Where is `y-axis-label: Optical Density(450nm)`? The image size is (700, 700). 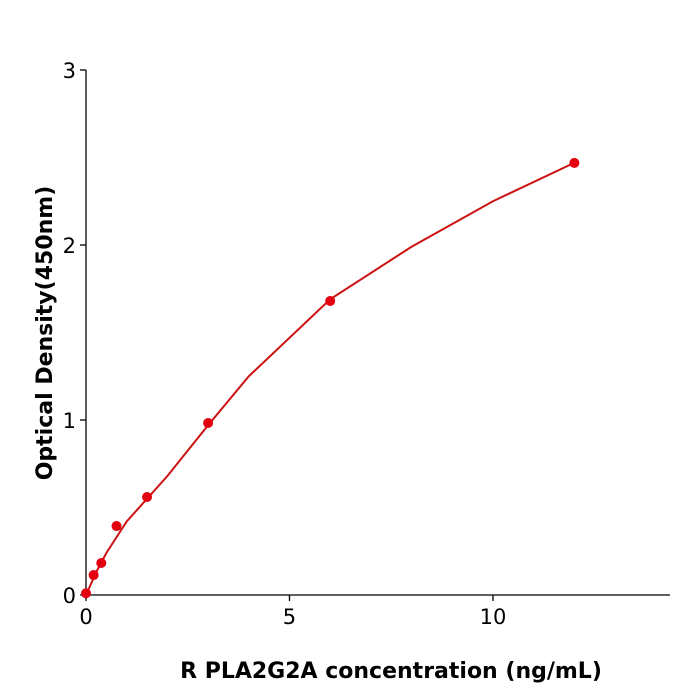 y-axis-label: Optical Density(450nm) is located at coordinates (45, 333).